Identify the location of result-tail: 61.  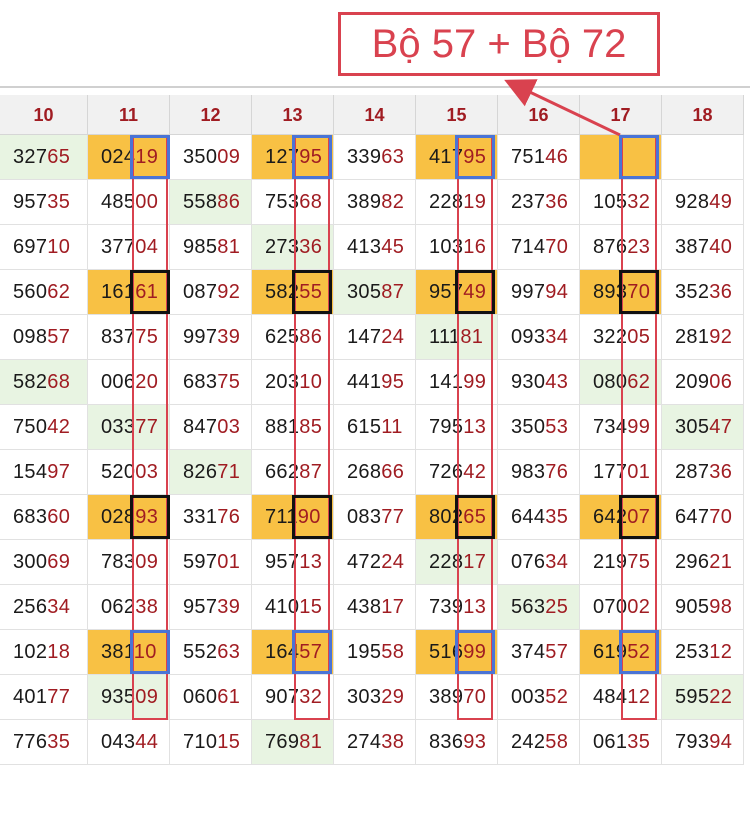
(147, 292).